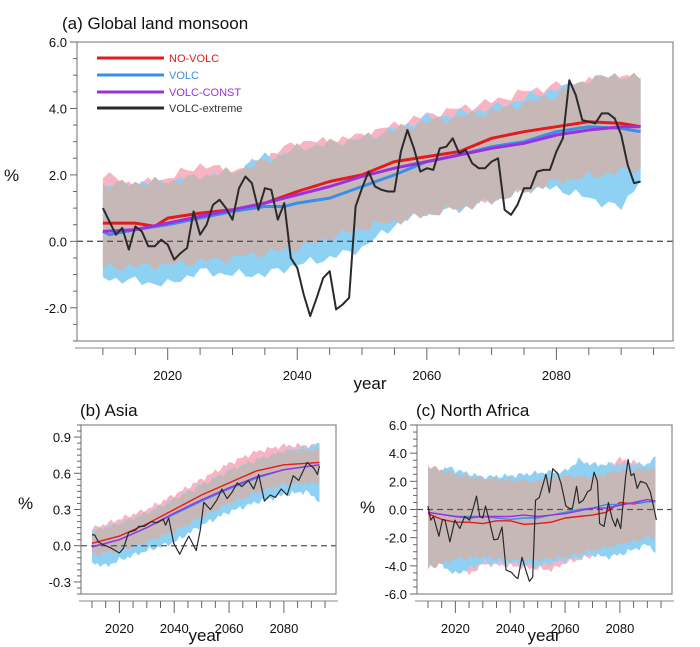 Image resolution: width=700 pixels, height=647 pixels. What do you see at coordinates (283, 628) in the screenshot?
I see `panel-b-xtick-label: 2080` at bounding box center [283, 628].